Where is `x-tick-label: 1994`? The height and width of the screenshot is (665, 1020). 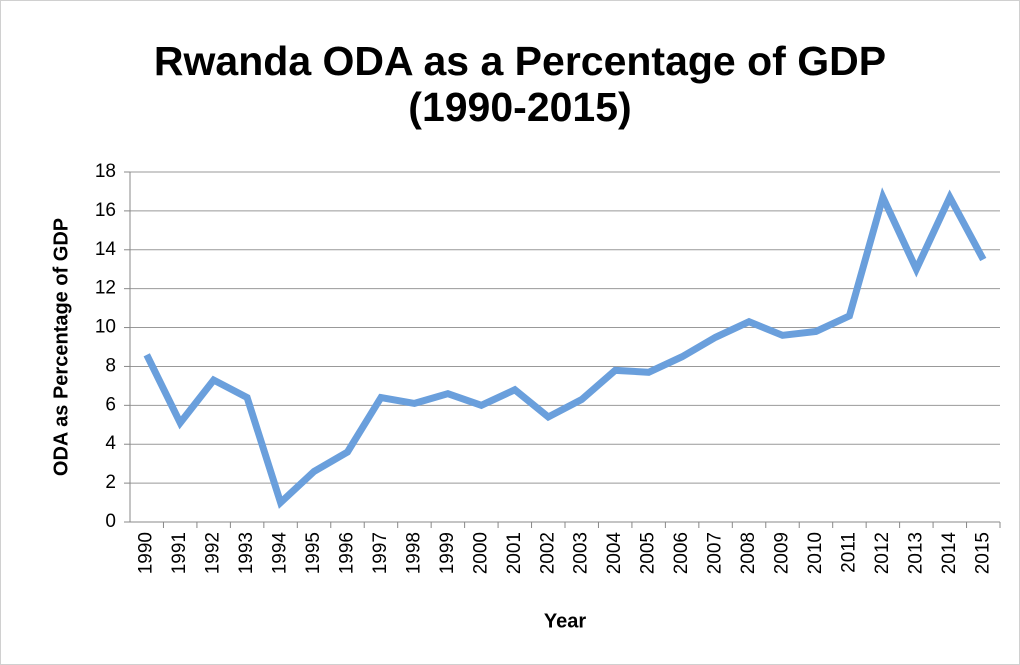
x-tick-label: 1994 is located at coordinates (280, 553).